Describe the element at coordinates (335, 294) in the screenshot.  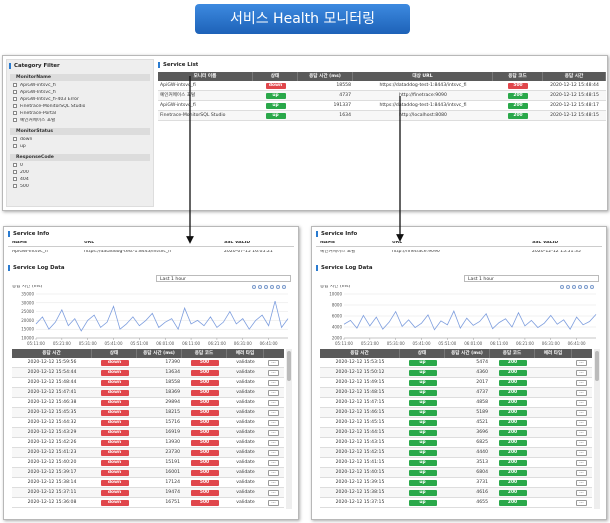
I see `y-tick-label: 10000` at that location.